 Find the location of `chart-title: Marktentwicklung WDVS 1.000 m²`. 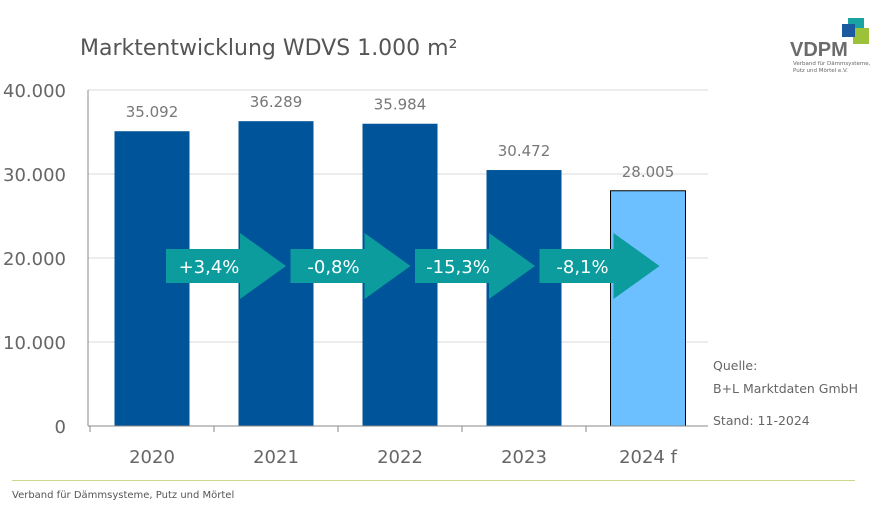

chart-title: Marktentwicklung WDVS 1.000 m² is located at coordinates (269, 48).